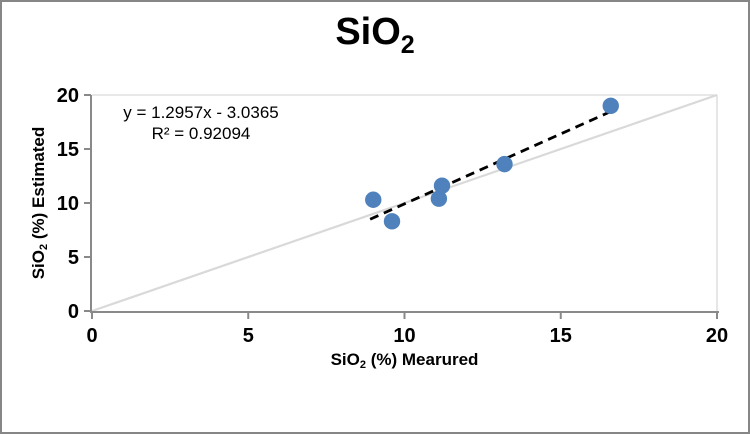 This screenshot has height=434, width=750. Describe the element at coordinates (201, 133) in the screenshot. I see `r-squared-text: R² = 0.92094` at that location.